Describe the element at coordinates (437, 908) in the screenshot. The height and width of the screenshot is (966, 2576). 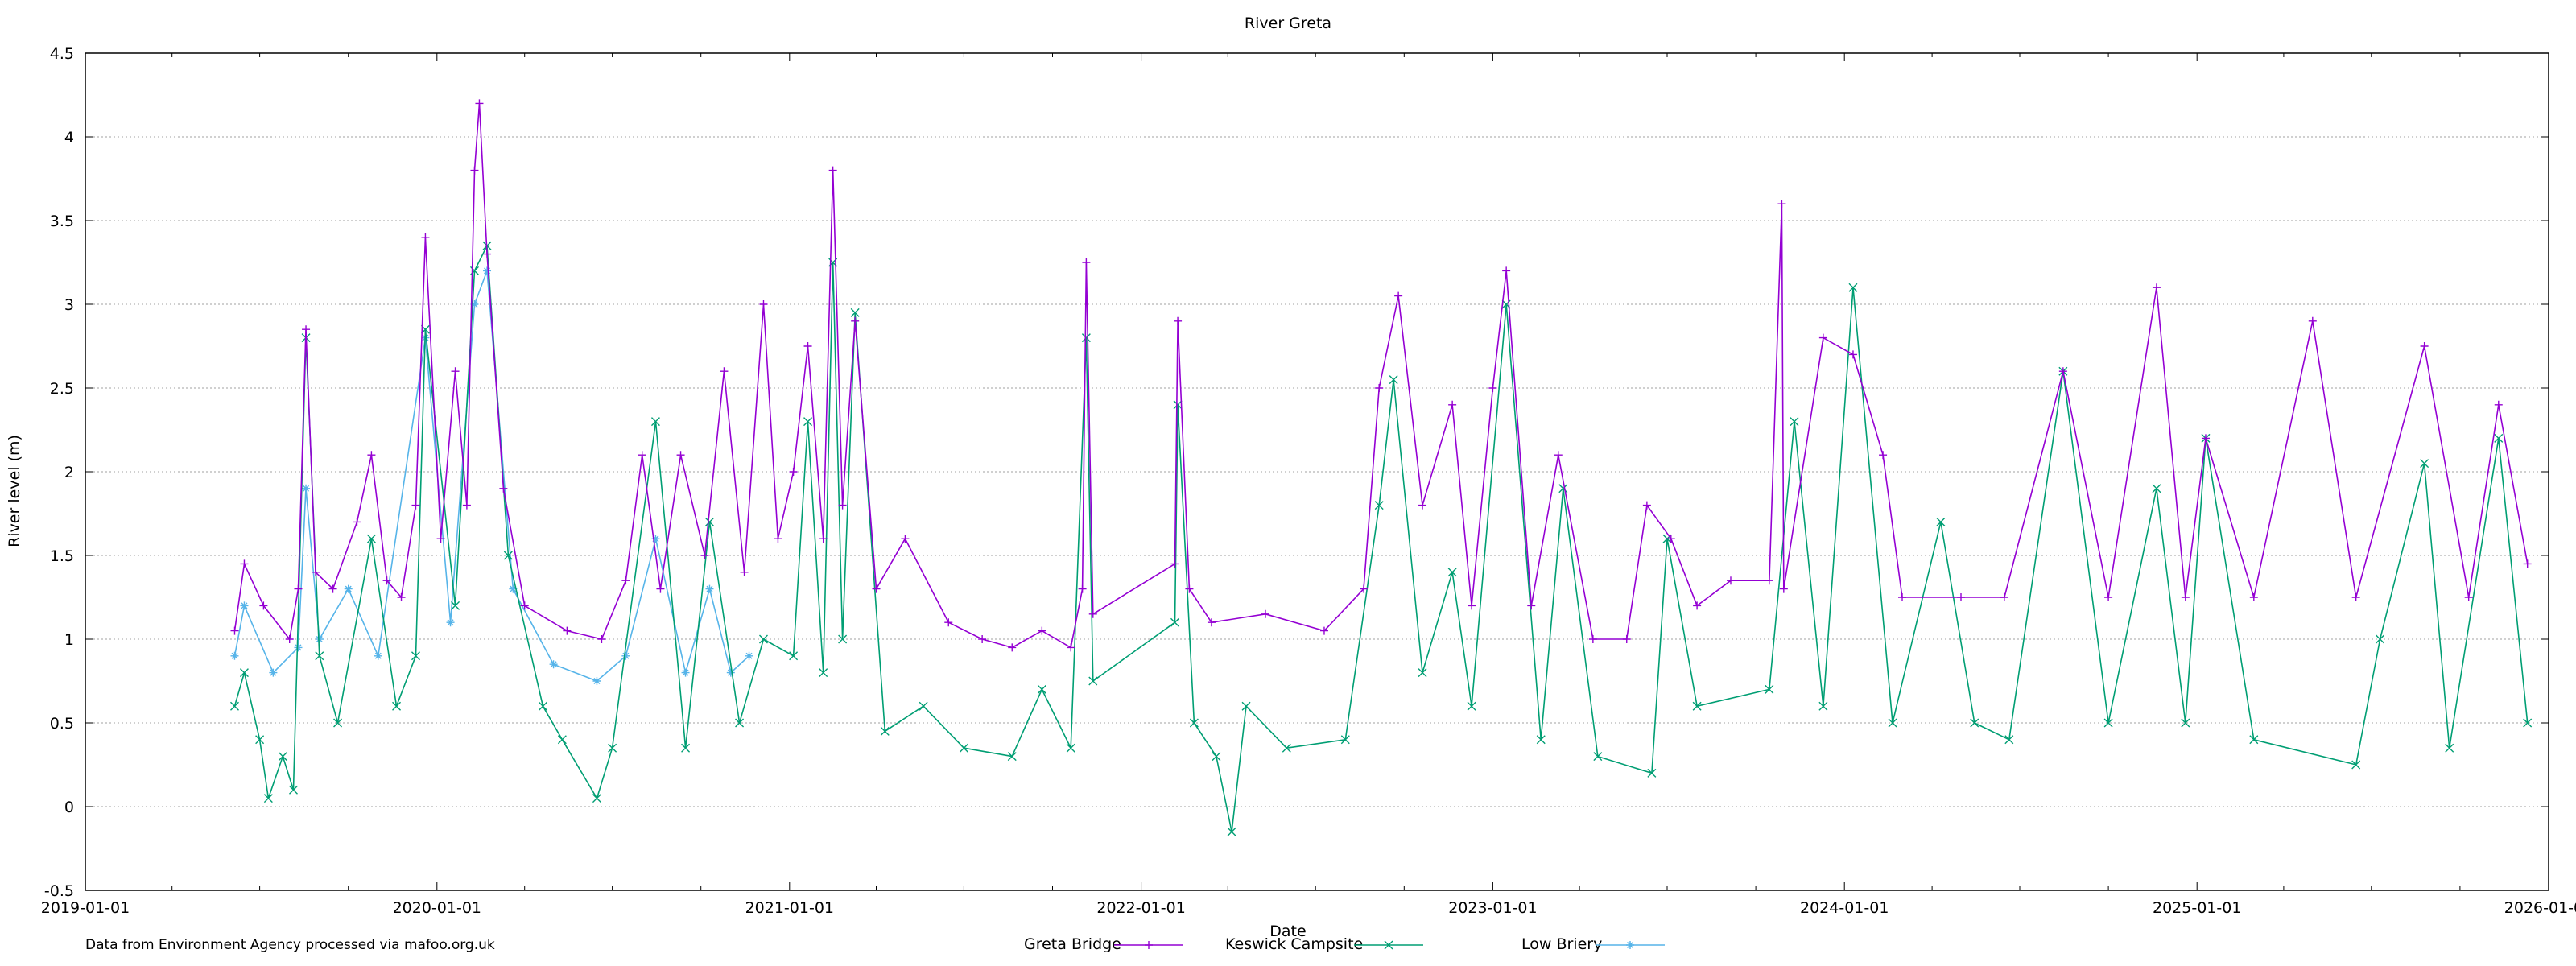
I see `x-tick-label: 2020-01-01` at that location.